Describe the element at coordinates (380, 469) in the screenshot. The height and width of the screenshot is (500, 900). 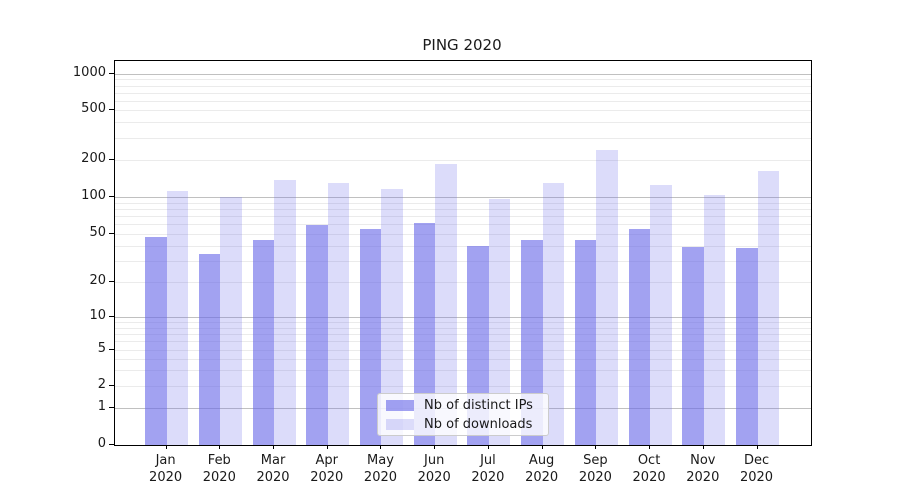
I see `x-tick-label: May 2020` at that location.